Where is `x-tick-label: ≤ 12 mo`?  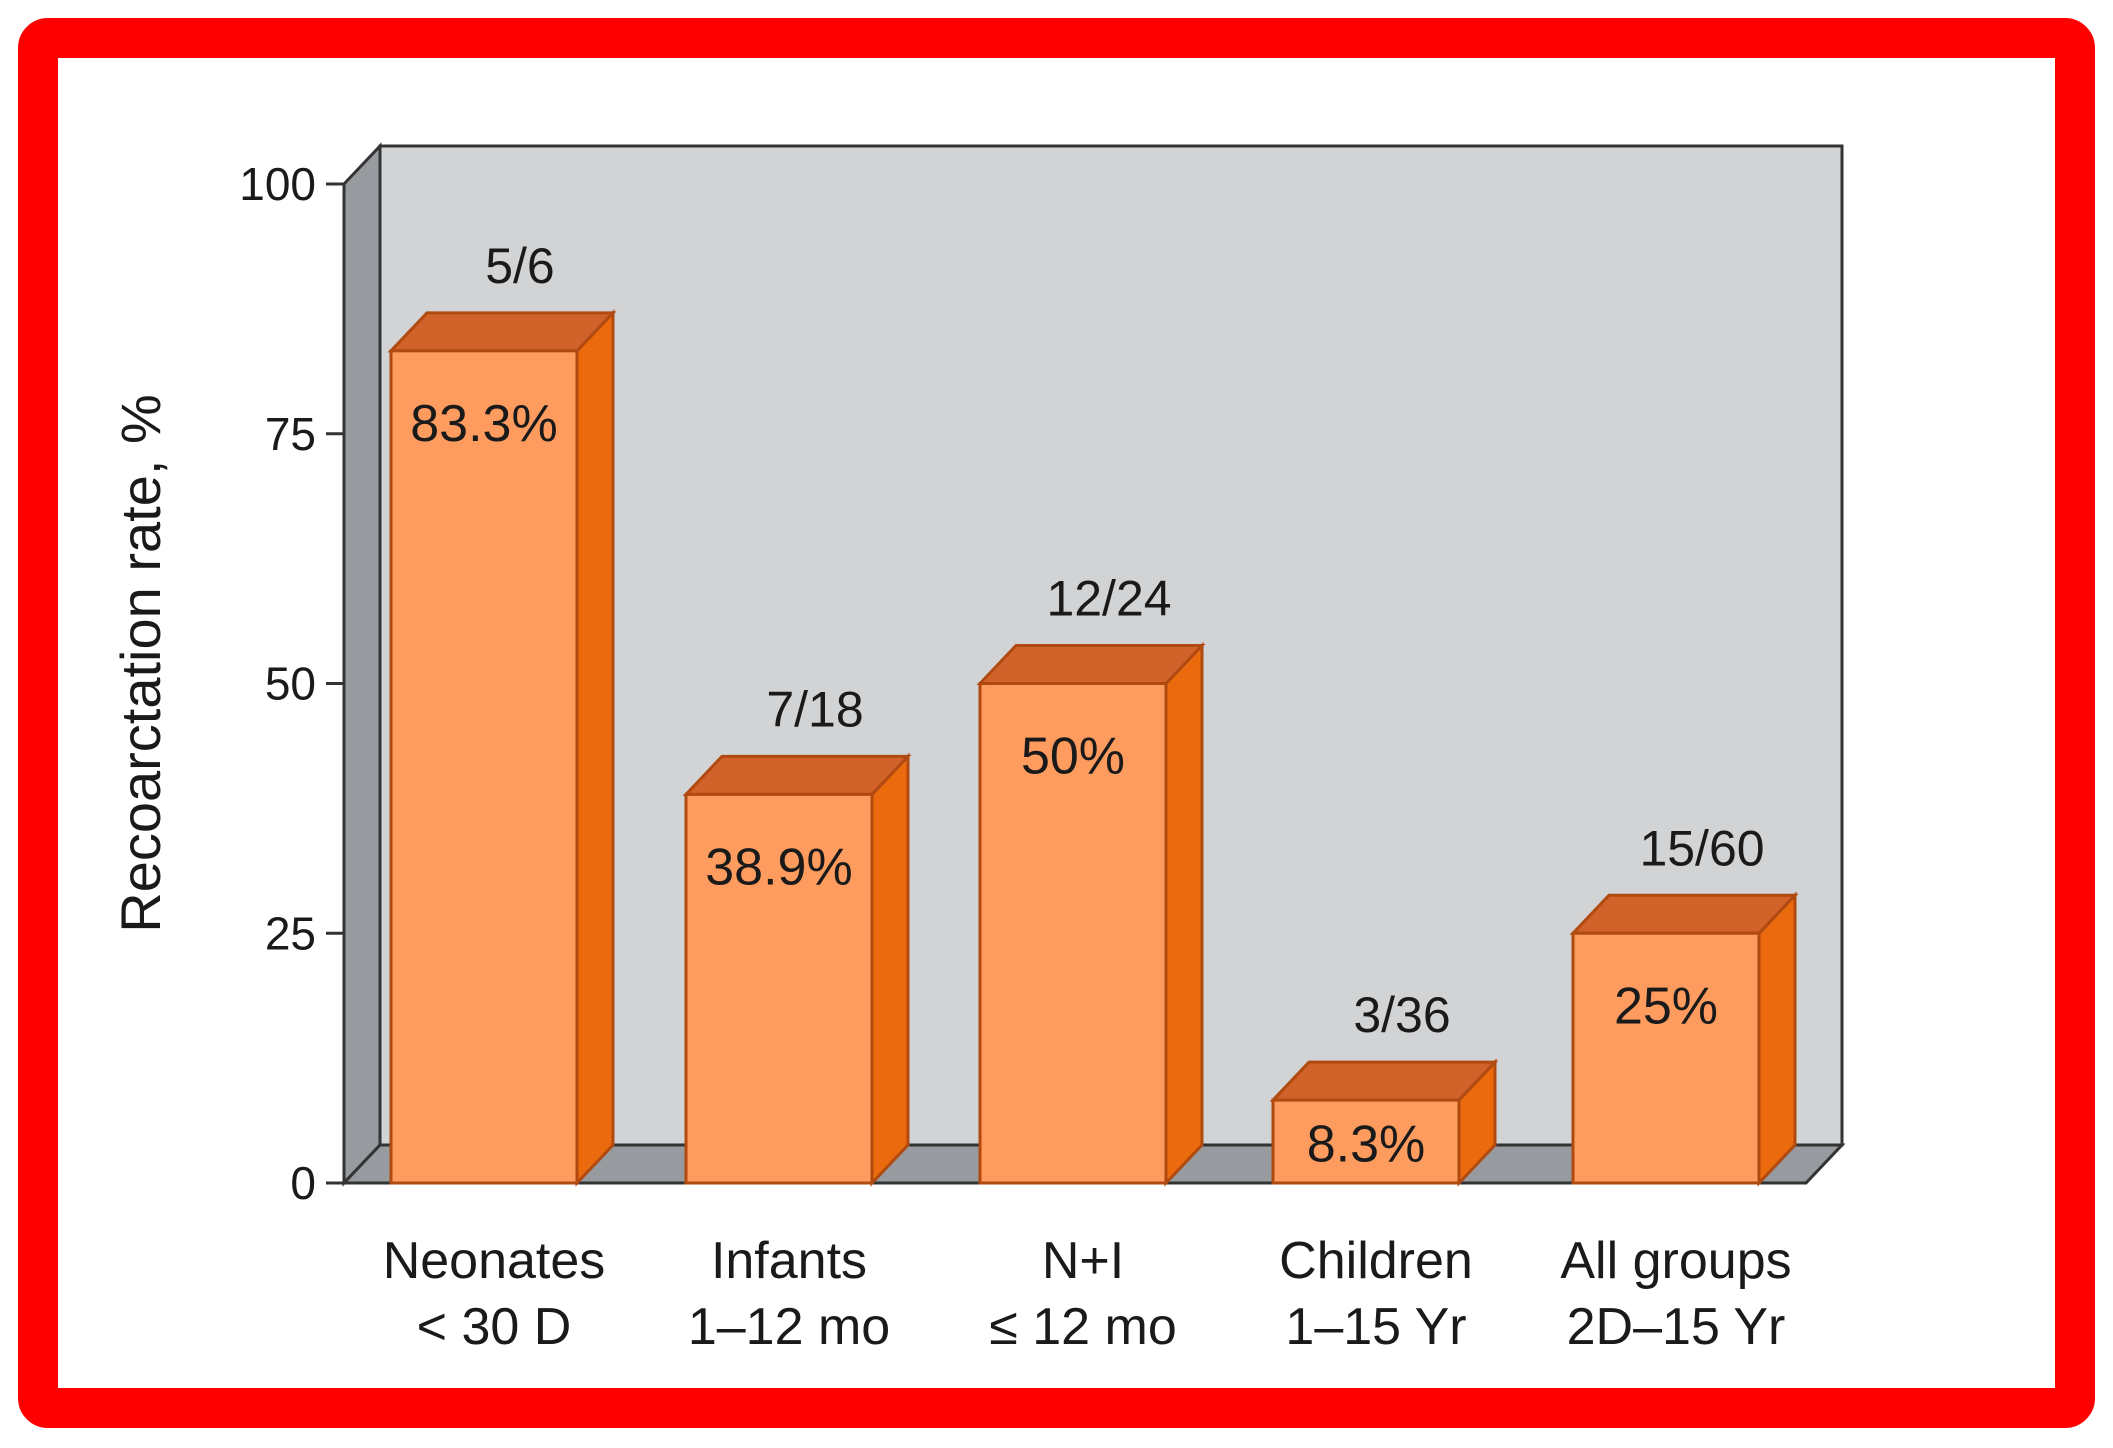 x-tick-label: ≤ 12 mo is located at coordinates (1083, 1327).